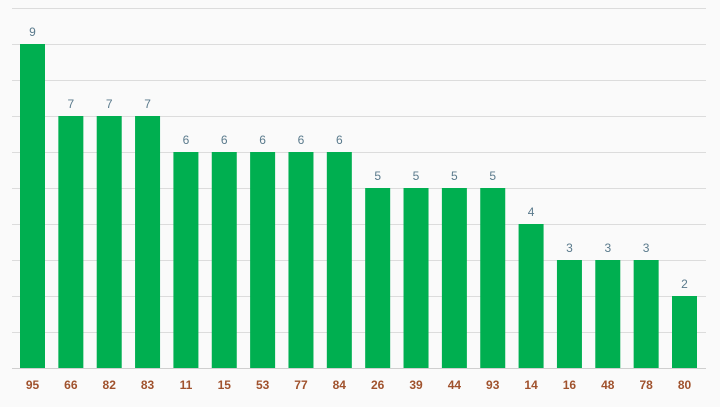 This screenshot has height=407, width=720. I want to click on x-tick-label-82: 82, so click(110, 385).